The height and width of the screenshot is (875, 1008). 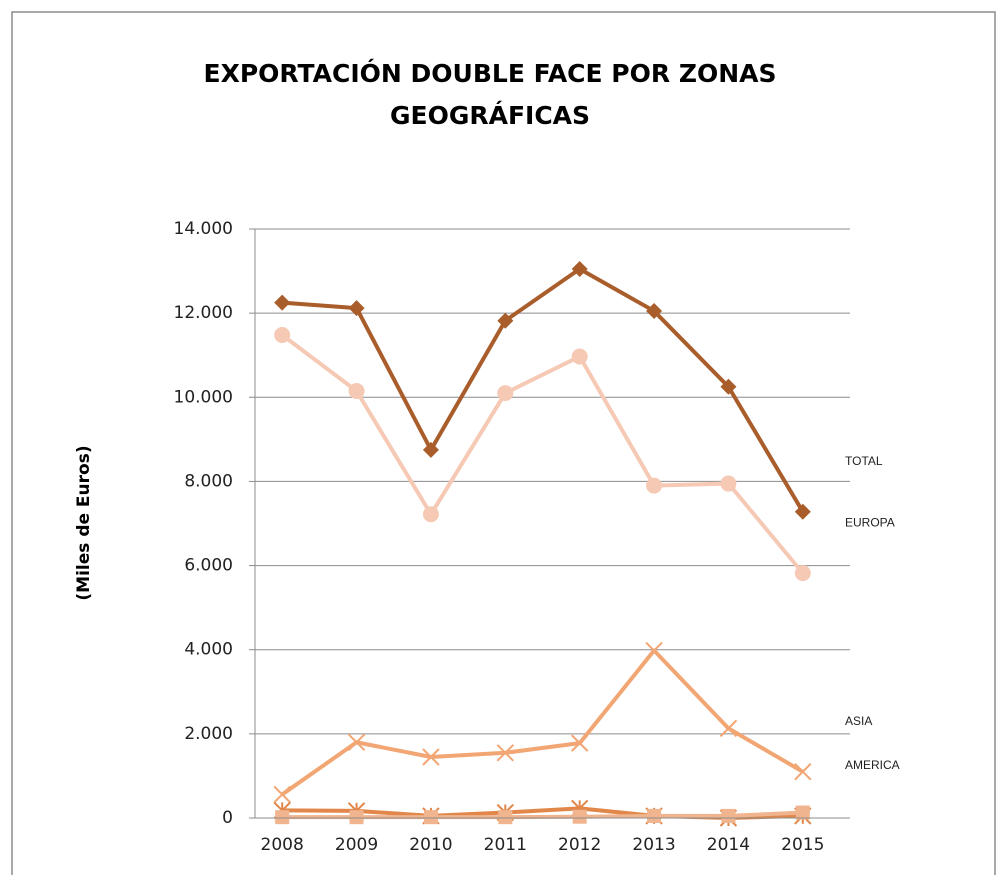 I want to click on series-label: ASIA, so click(x=858, y=721).